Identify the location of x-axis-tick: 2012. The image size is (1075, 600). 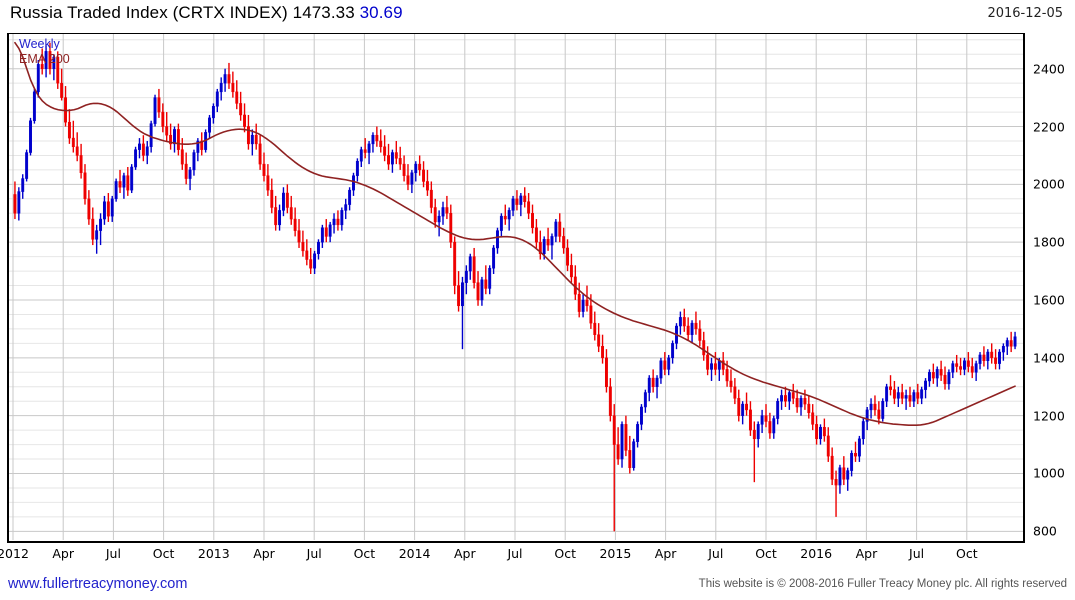
(14, 553).